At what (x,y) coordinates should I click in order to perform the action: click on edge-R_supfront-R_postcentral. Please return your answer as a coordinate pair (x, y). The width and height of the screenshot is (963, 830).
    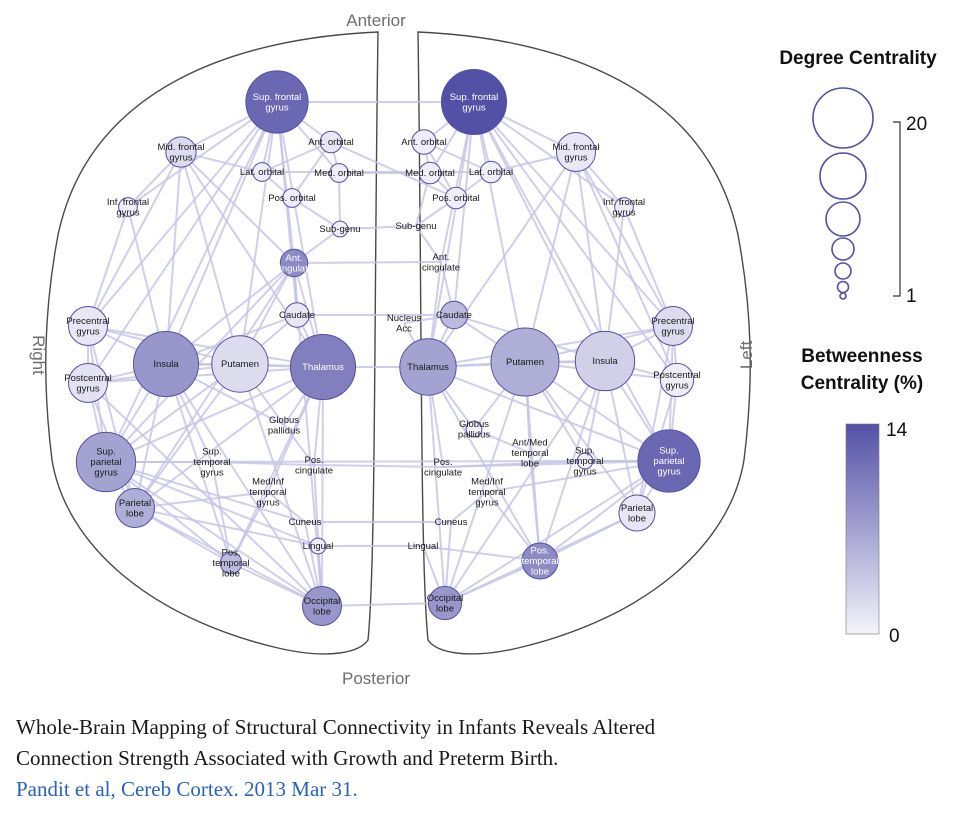
    Looking at the image, I should click on (182, 242).